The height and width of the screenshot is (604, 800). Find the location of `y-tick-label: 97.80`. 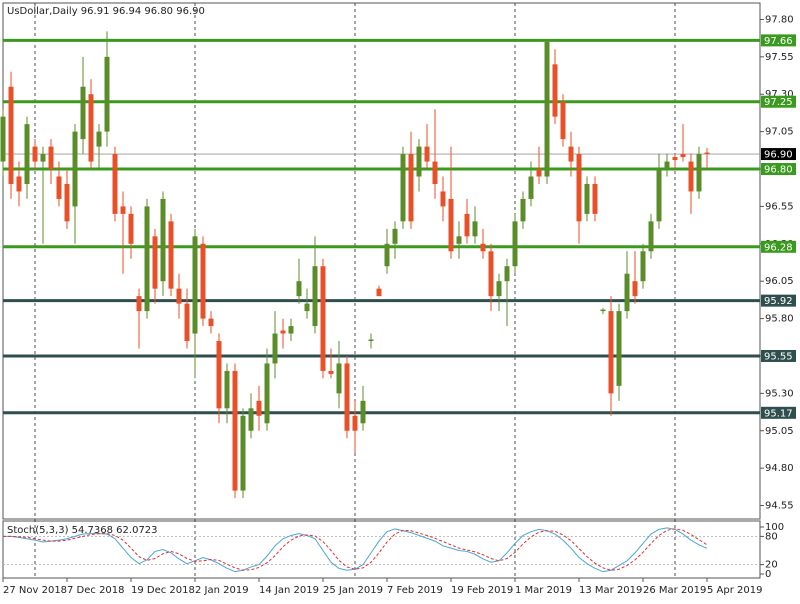

y-tick-label: 97.80 is located at coordinates (779, 19).